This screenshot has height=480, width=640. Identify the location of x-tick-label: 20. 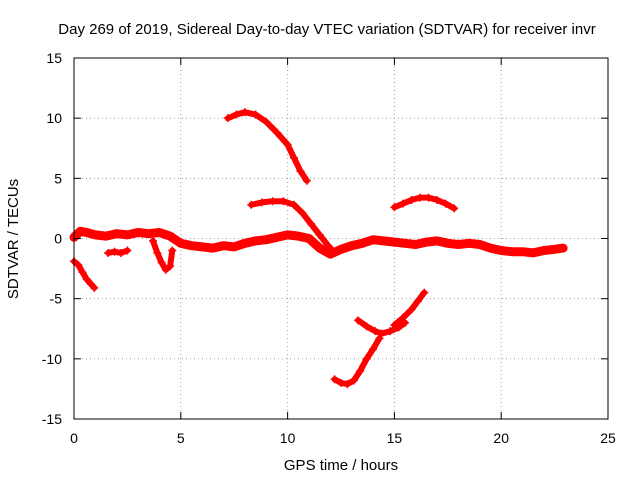
(501, 438).